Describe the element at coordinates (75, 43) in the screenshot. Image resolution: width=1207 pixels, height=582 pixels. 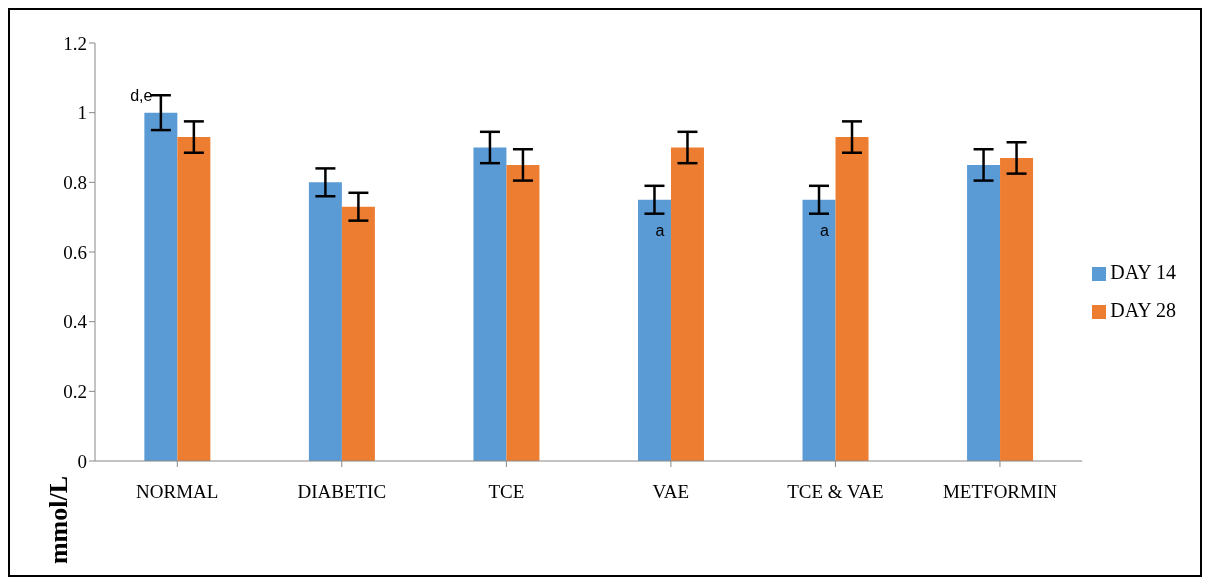
I see `y-tick-label: 1.2` at that location.